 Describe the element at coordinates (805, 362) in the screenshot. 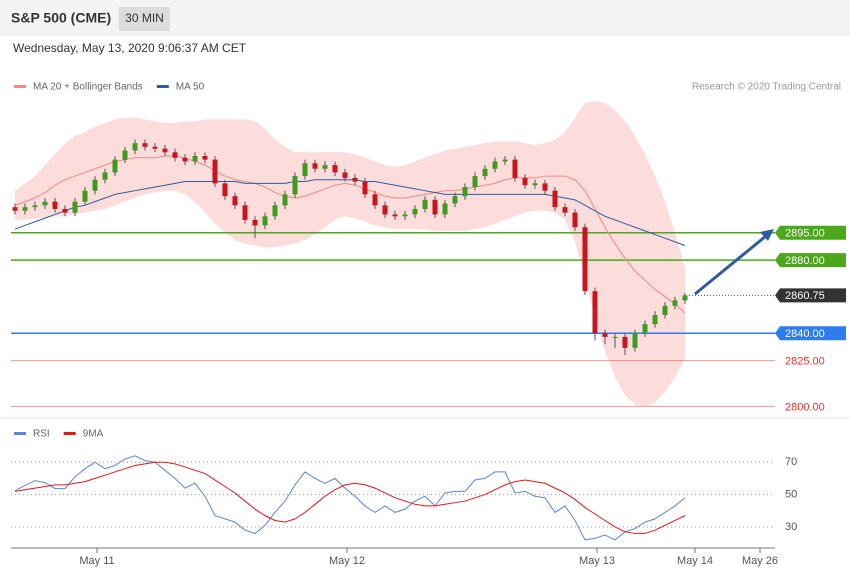

I see `level-label: 2825.00` at that location.